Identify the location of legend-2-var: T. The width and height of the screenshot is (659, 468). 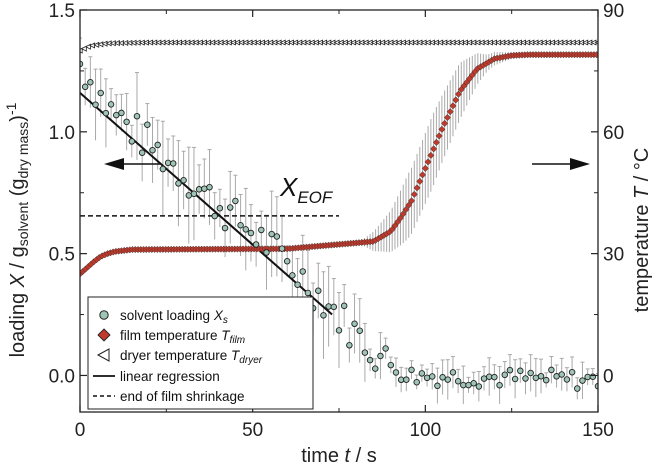
(236, 355).